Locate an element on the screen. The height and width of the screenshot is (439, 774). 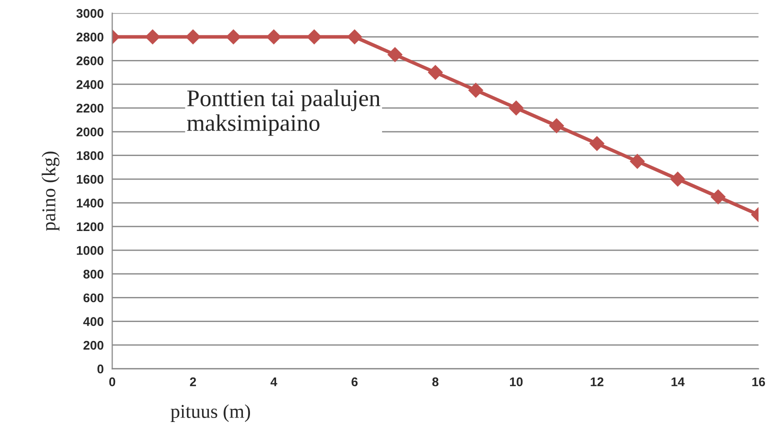
x-tick-label: 6 is located at coordinates (355, 381).